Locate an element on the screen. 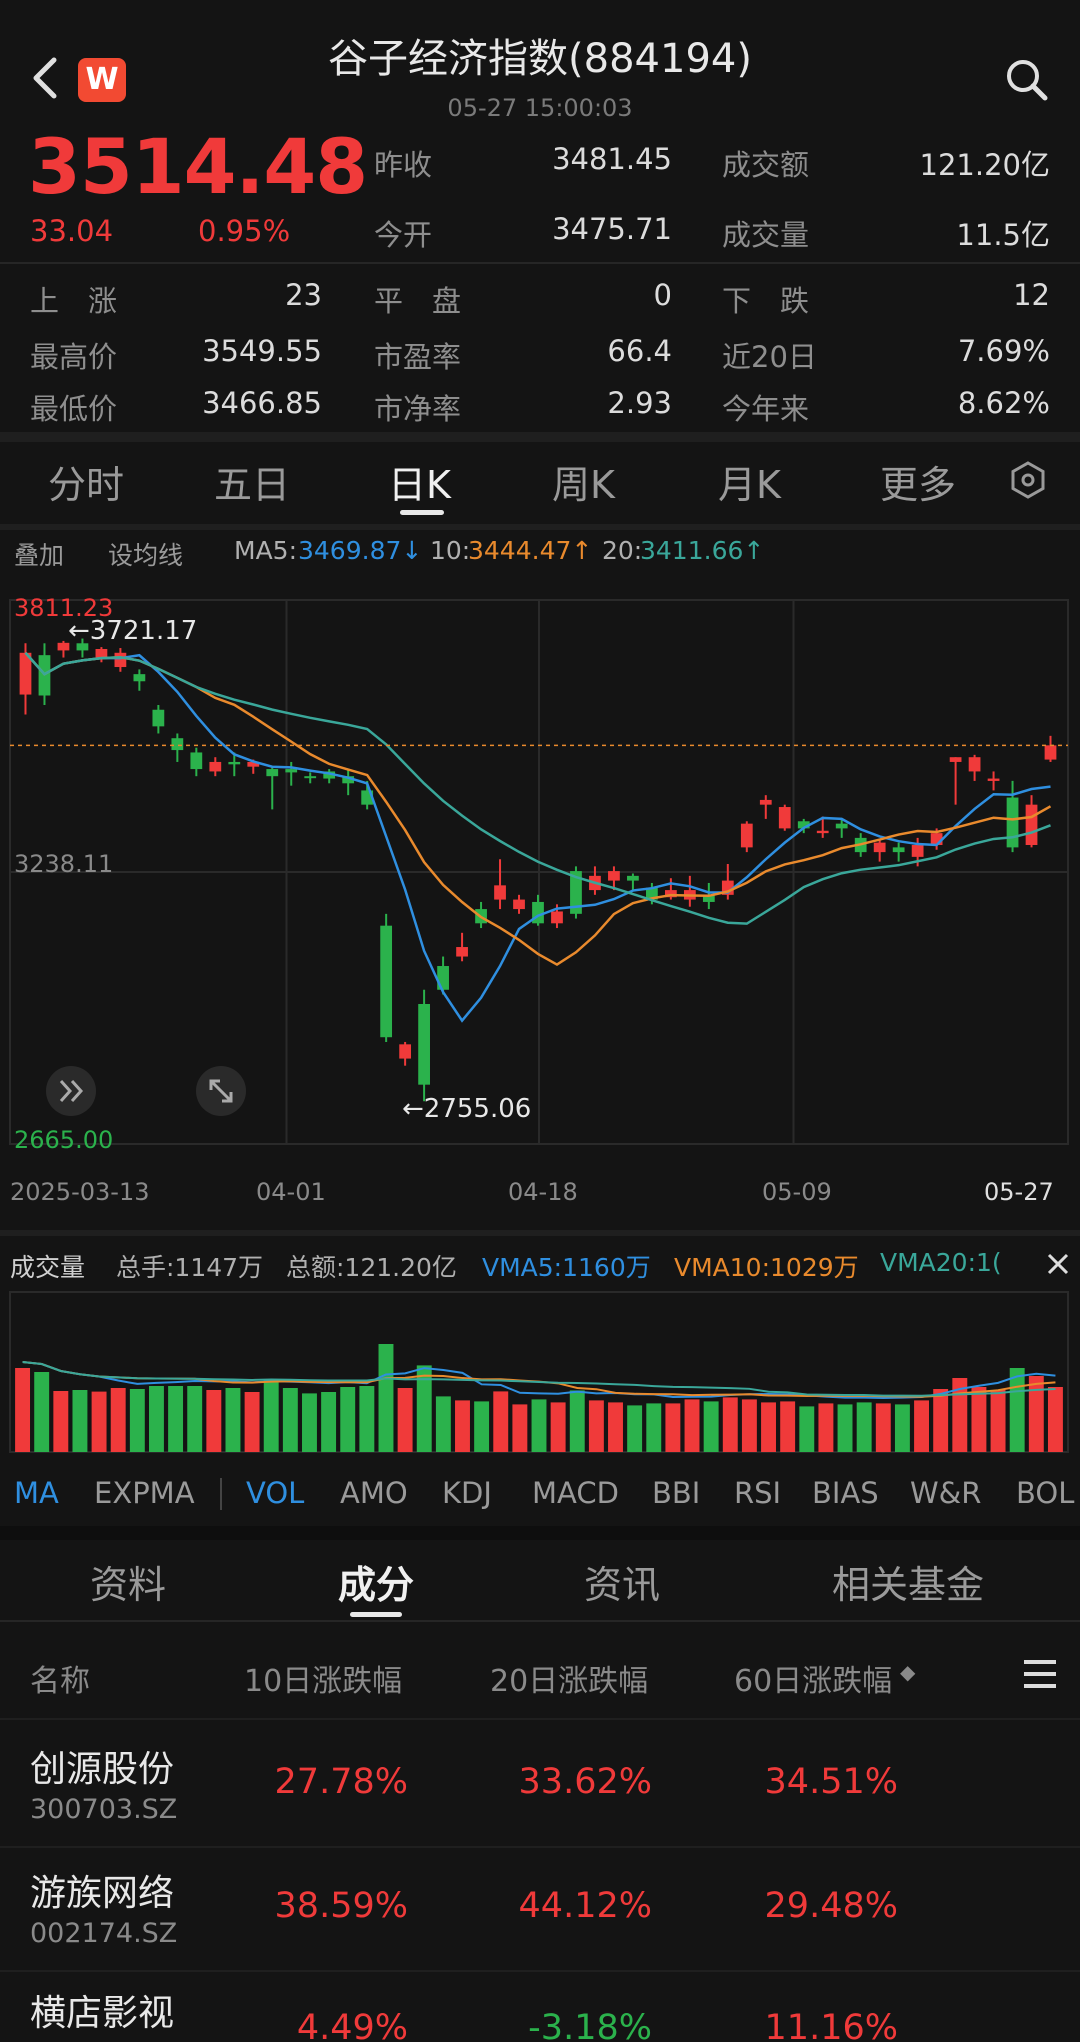 The height and width of the screenshot is (2042, 1080). double-chevron-right-icon is located at coordinates (71, 1091).